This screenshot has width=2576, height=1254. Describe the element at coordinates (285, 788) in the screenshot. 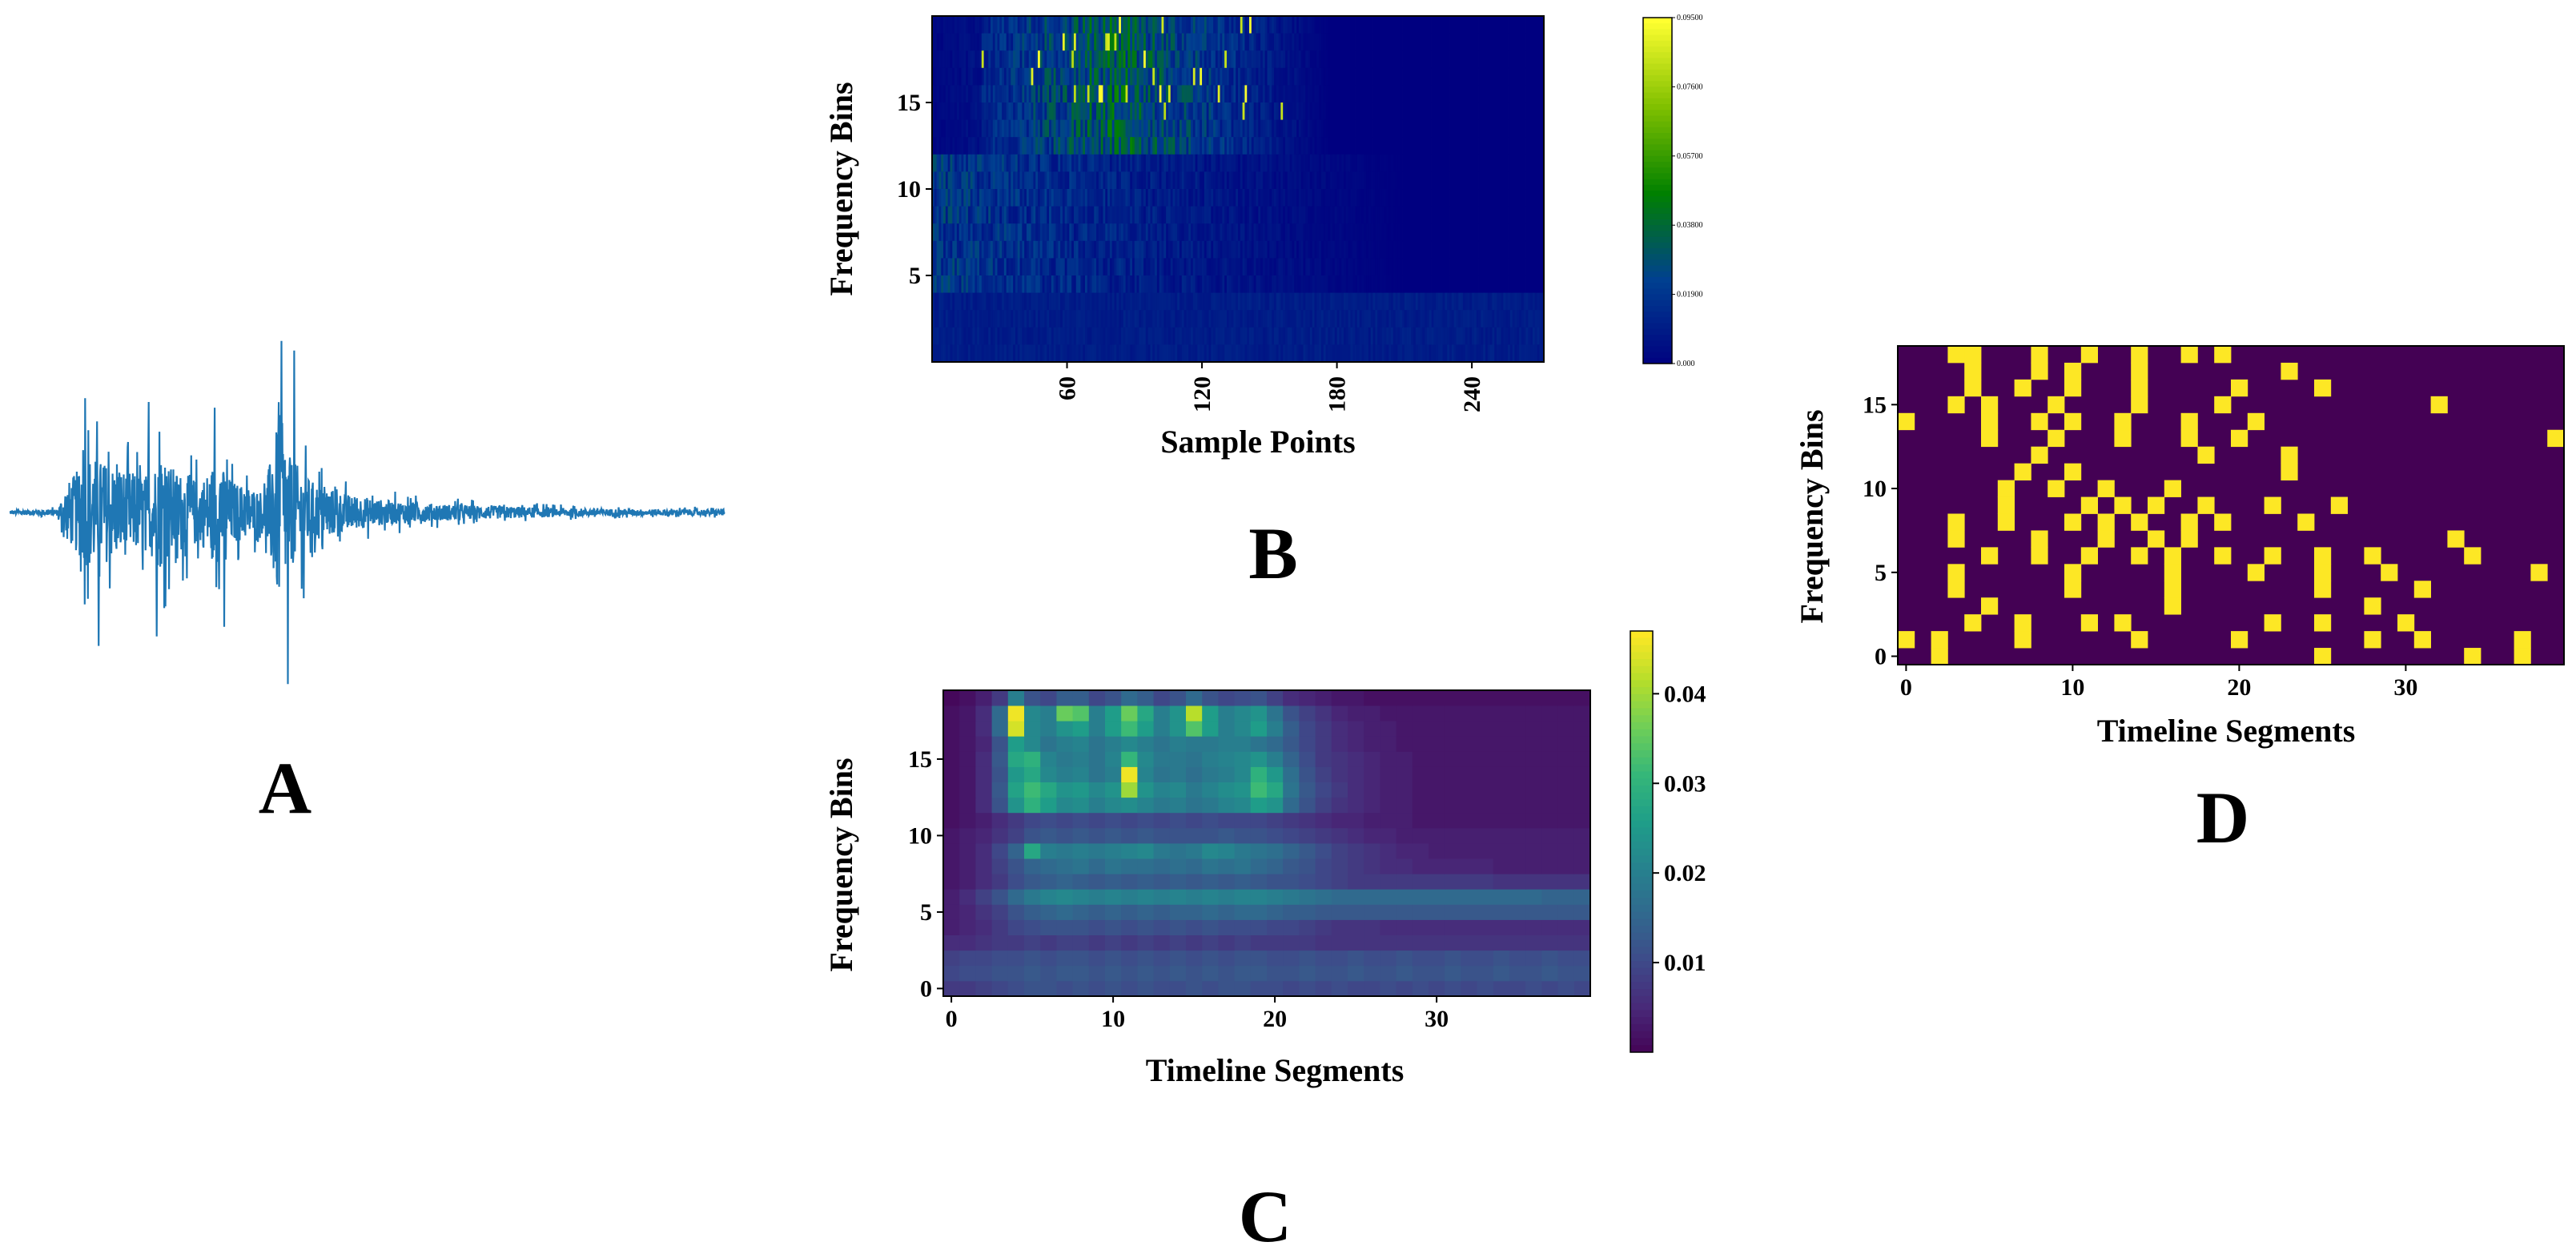

I see `panel-a-label: A` at that location.